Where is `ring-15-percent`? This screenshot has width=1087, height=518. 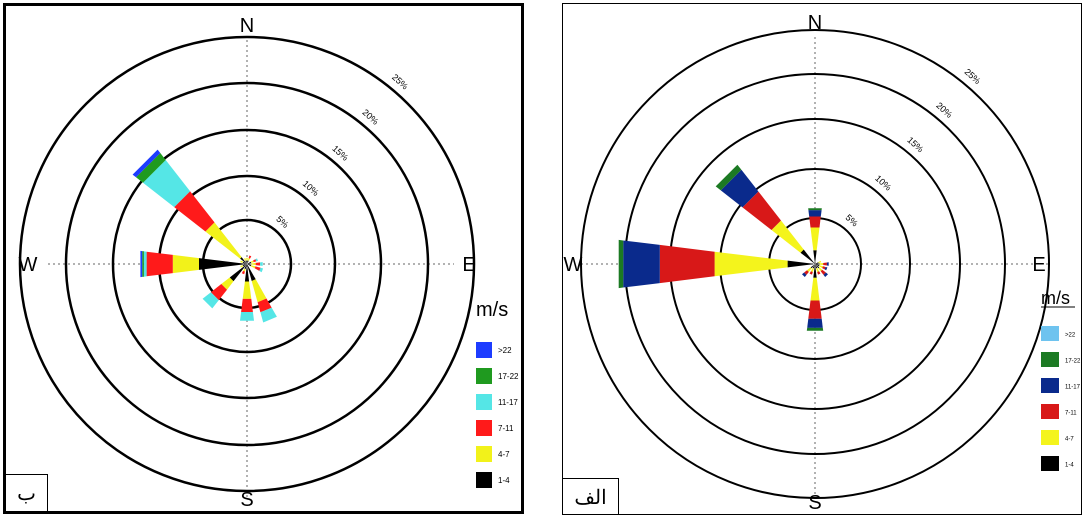 ring-15-percent is located at coordinates (247, 264).